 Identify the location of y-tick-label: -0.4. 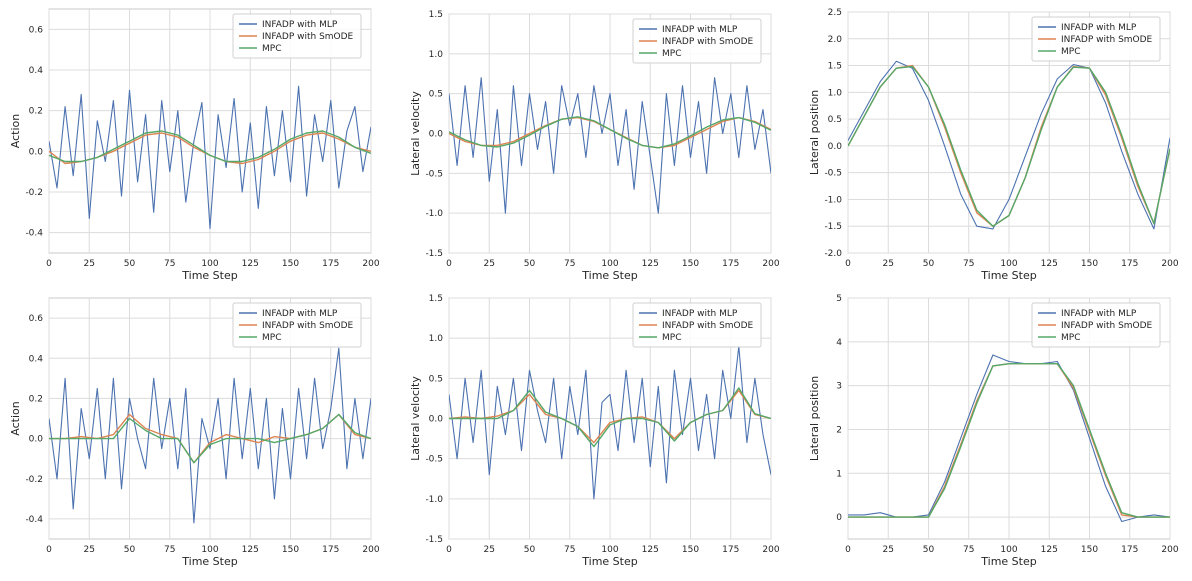
(34, 234).